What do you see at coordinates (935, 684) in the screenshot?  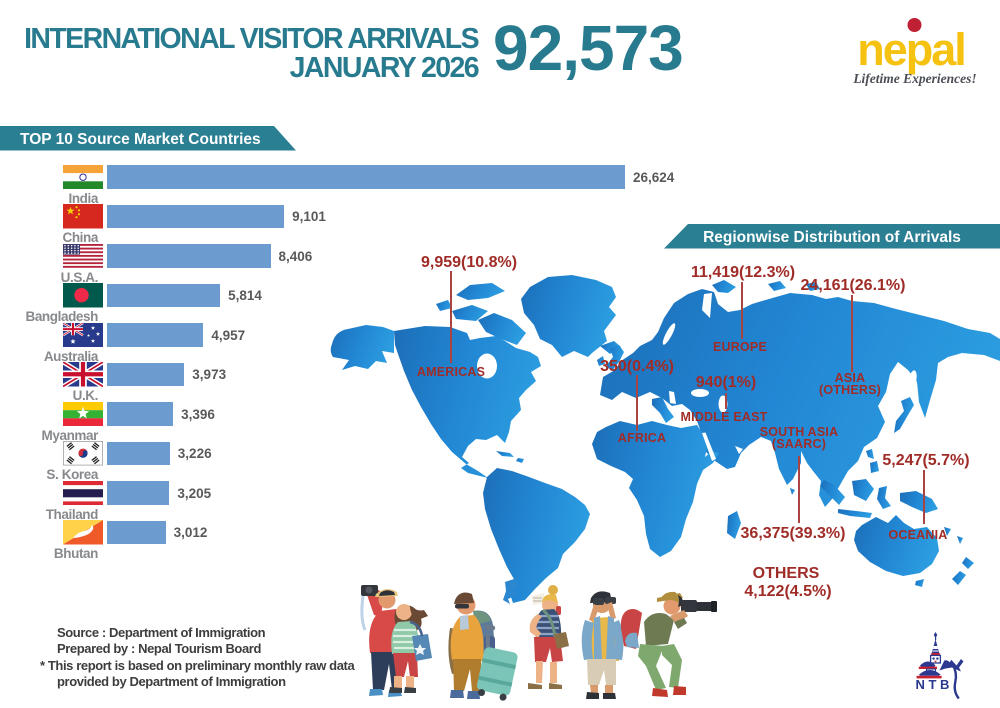 I see `svg-text: NTB` at bounding box center [935, 684].